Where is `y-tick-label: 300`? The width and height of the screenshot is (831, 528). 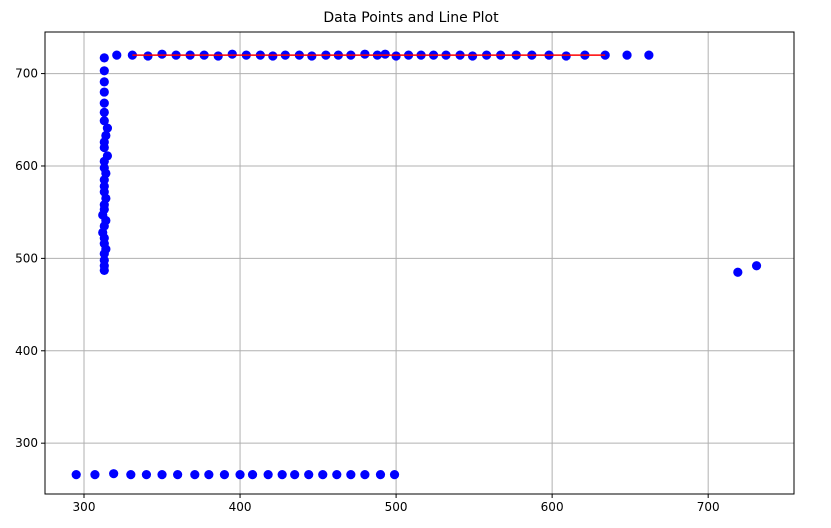 y-tick-label: 300 is located at coordinates (26, 443).